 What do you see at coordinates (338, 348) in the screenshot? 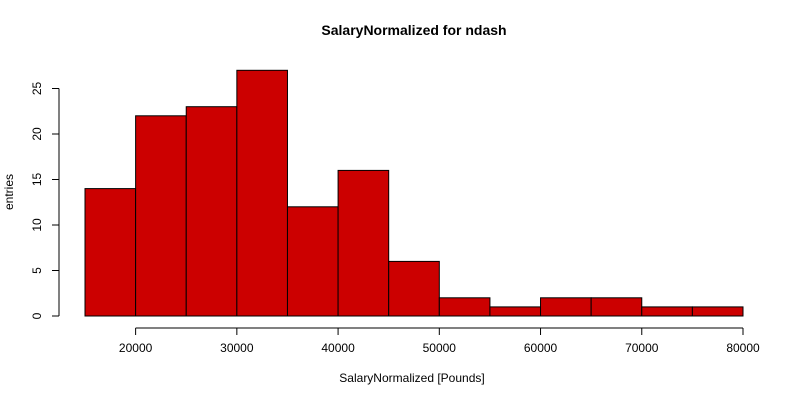
I see `x-tick-label: 40000` at bounding box center [338, 348].